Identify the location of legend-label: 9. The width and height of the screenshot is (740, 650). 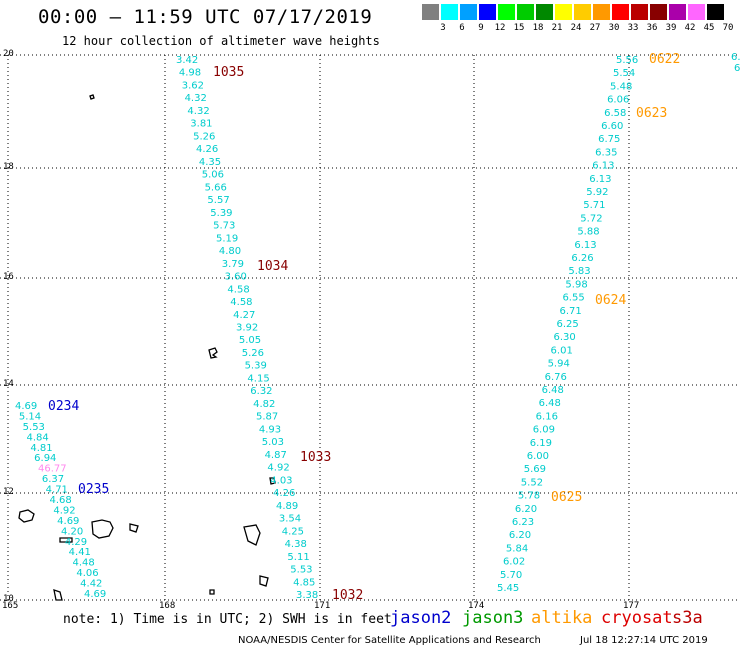
(481, 28).